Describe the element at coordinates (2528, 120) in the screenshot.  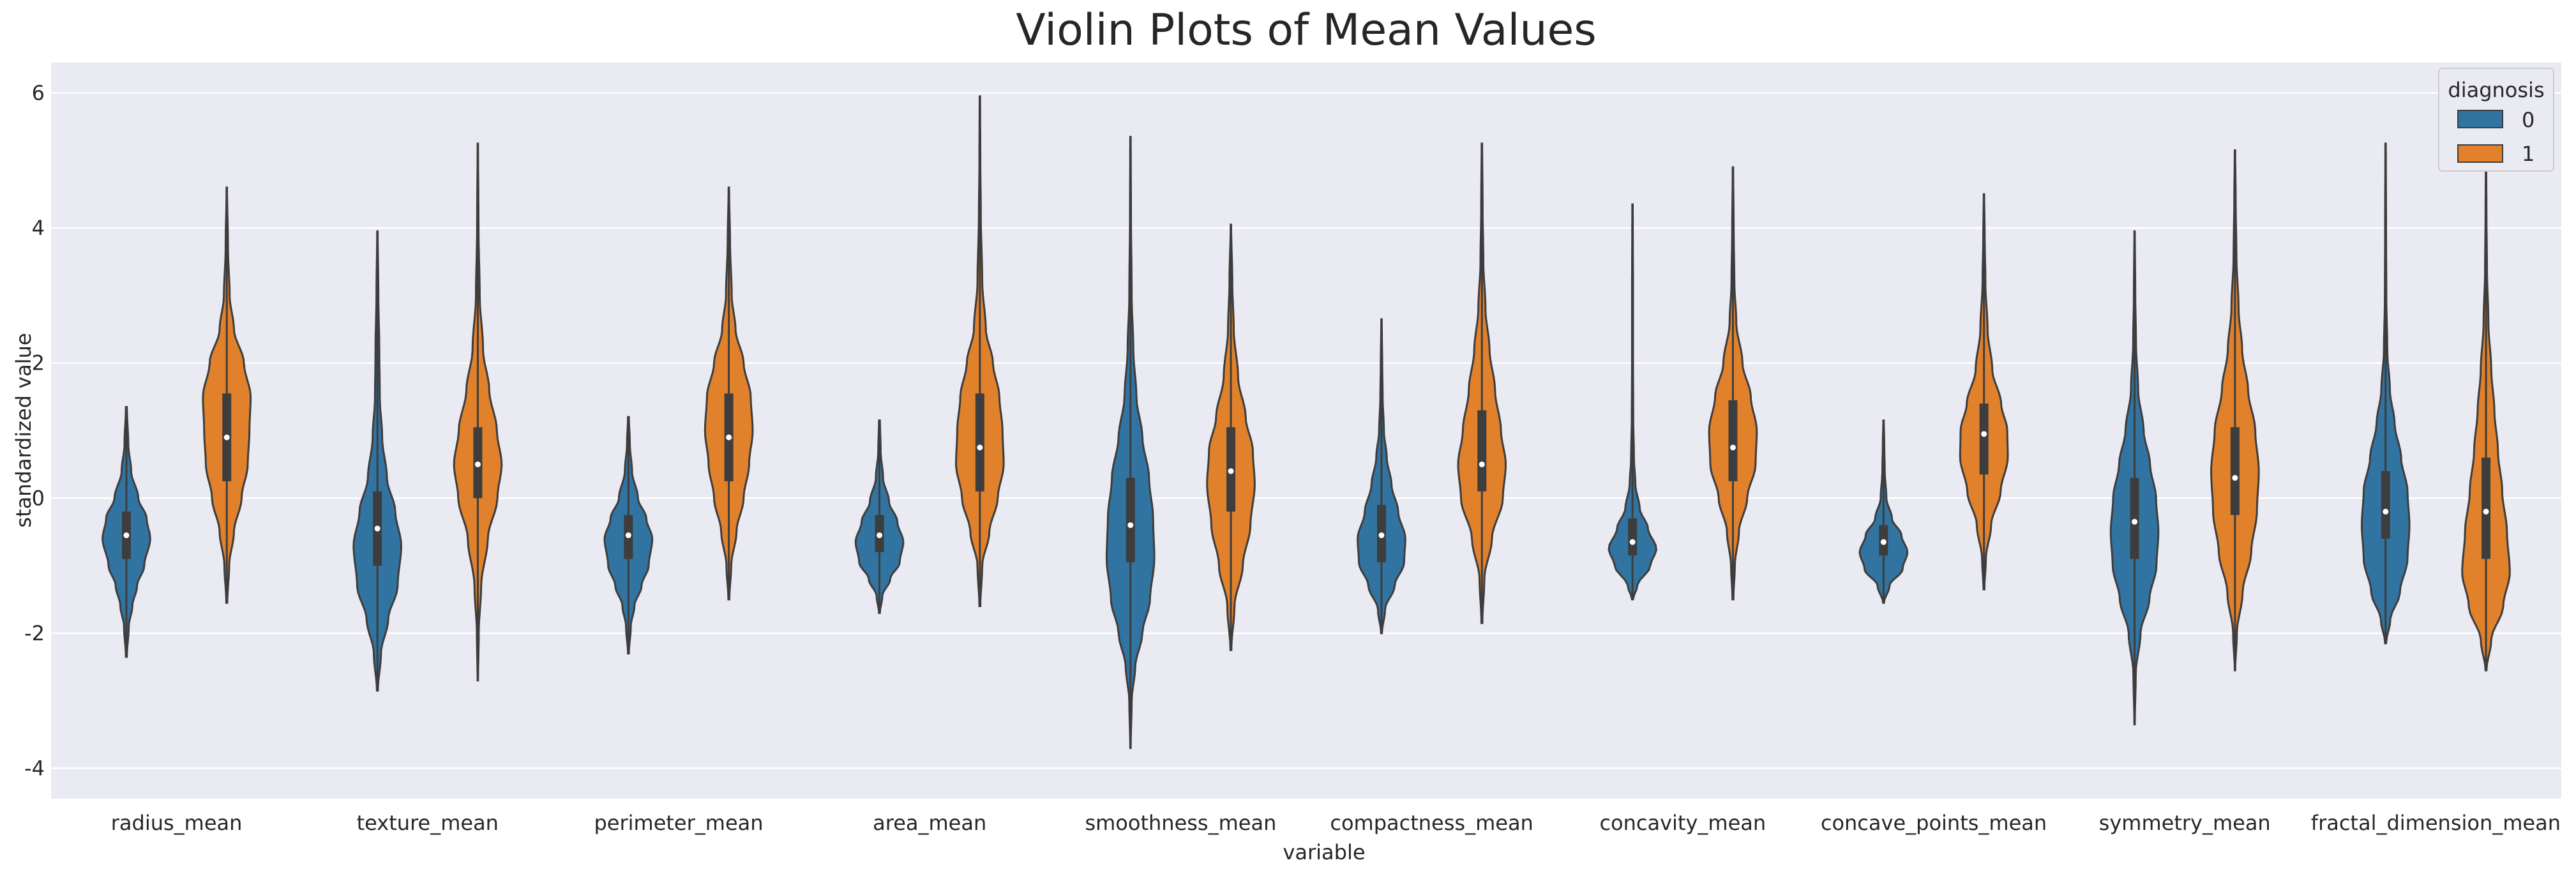
I see `legend-label-0: 0` at that location.